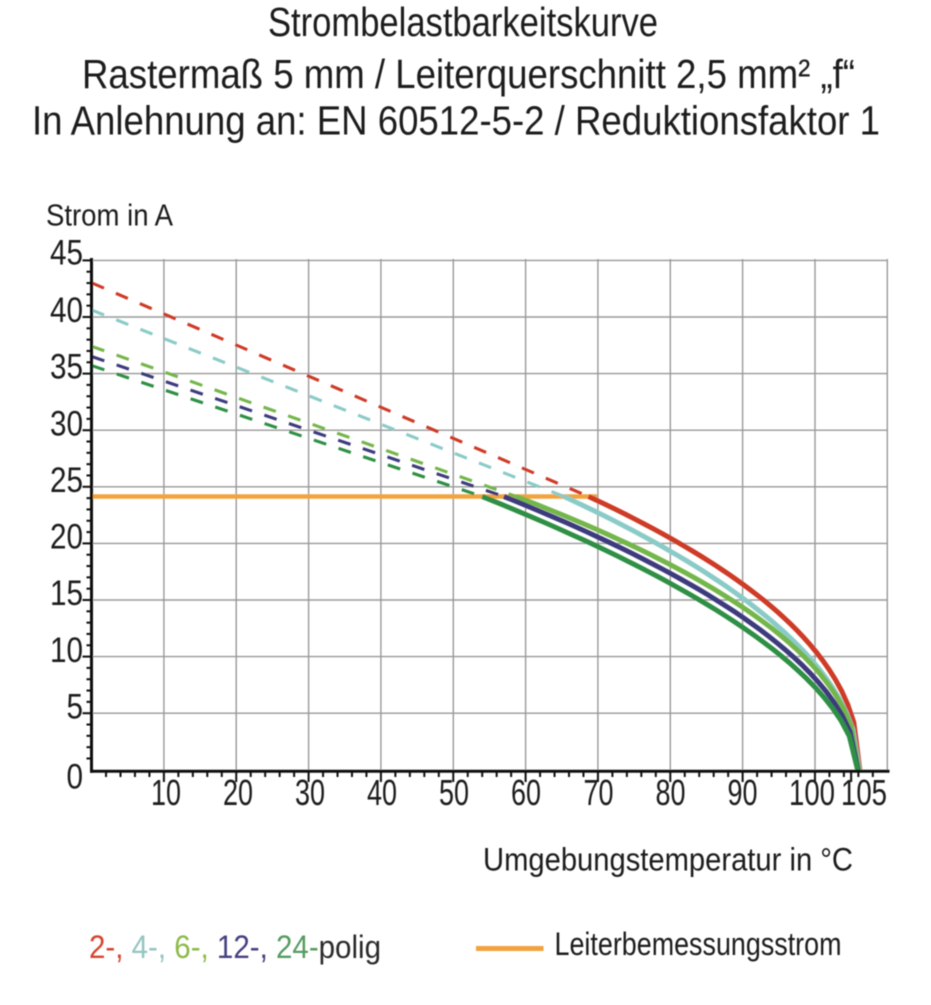 The width and height of the screenshot is (931, 1005). I want to click on svg-text: 90, so click(743, 792).